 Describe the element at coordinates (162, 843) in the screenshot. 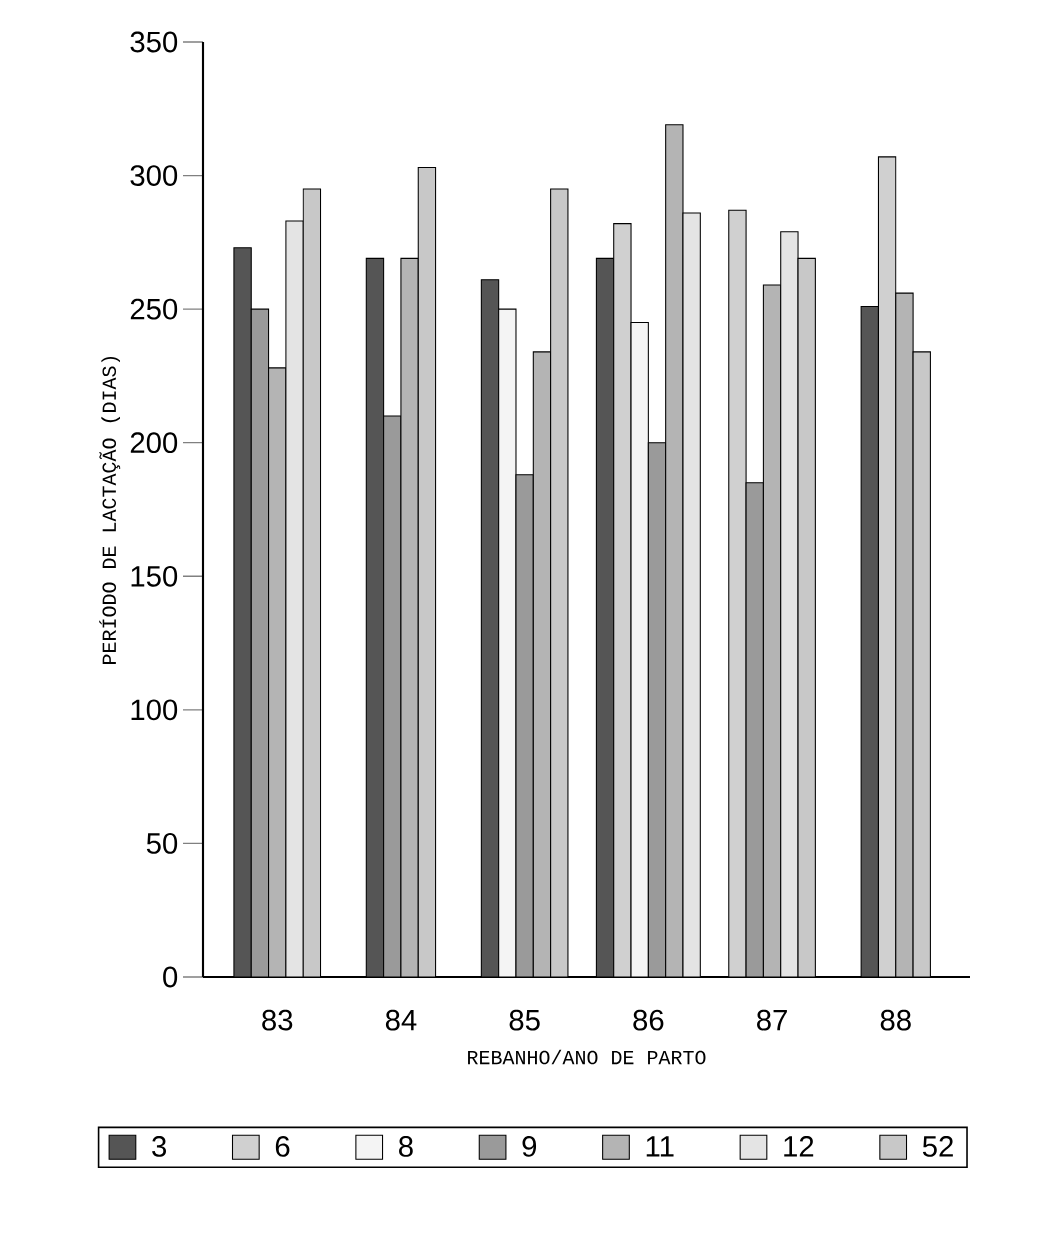

I see `y-tick-label: 50` at that location.